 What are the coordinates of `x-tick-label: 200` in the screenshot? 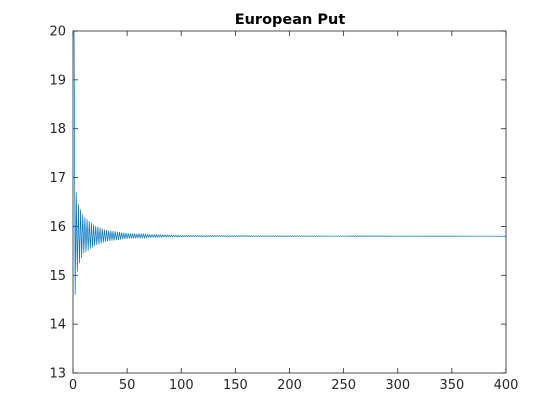 It's located at (289, 385).